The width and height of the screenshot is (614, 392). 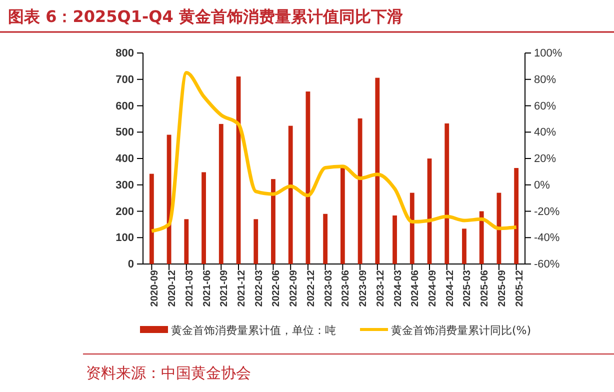 What do you see at coordinates (433, 288) in the screenshot?
I see `x-tick-label: 2024-09` at bounding box center [433, 288].